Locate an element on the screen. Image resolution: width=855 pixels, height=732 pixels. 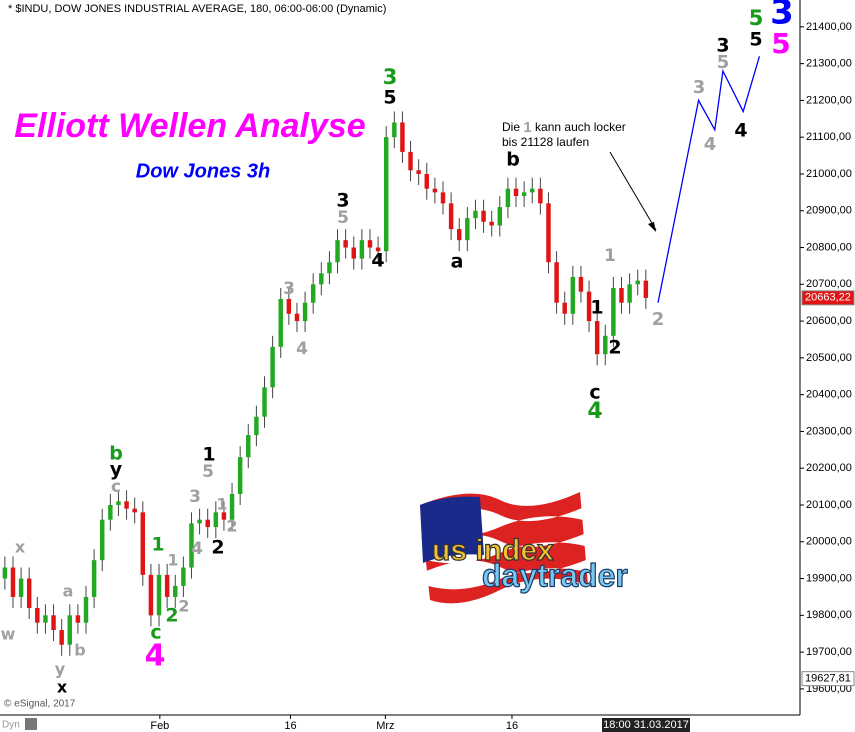
logo-top: us index is located at coordinates (493, 550).